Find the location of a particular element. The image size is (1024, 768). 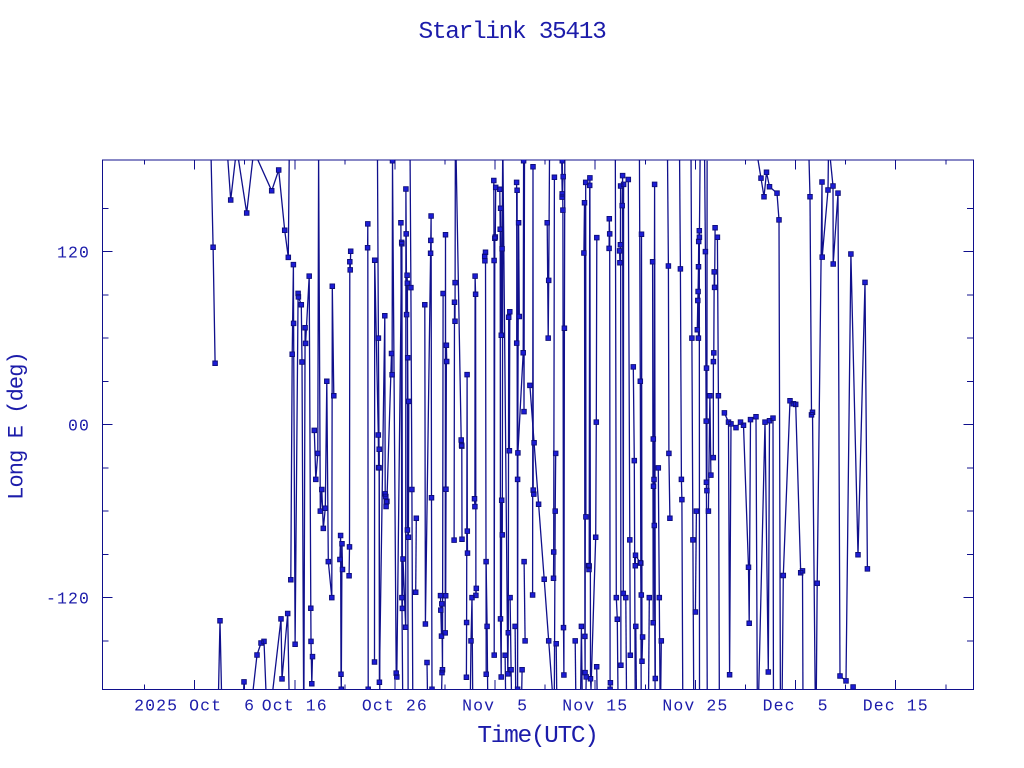

svg-text: Nov 5 is located at coordinates (495, 706).